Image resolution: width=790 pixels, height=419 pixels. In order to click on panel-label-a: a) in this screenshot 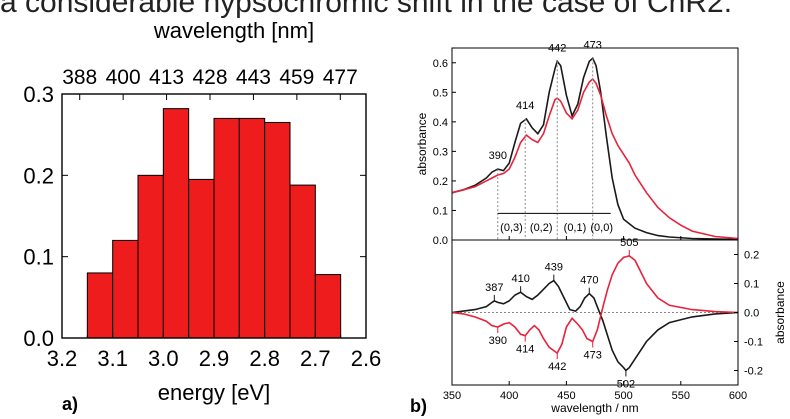, I will do `click(70, 404)`.